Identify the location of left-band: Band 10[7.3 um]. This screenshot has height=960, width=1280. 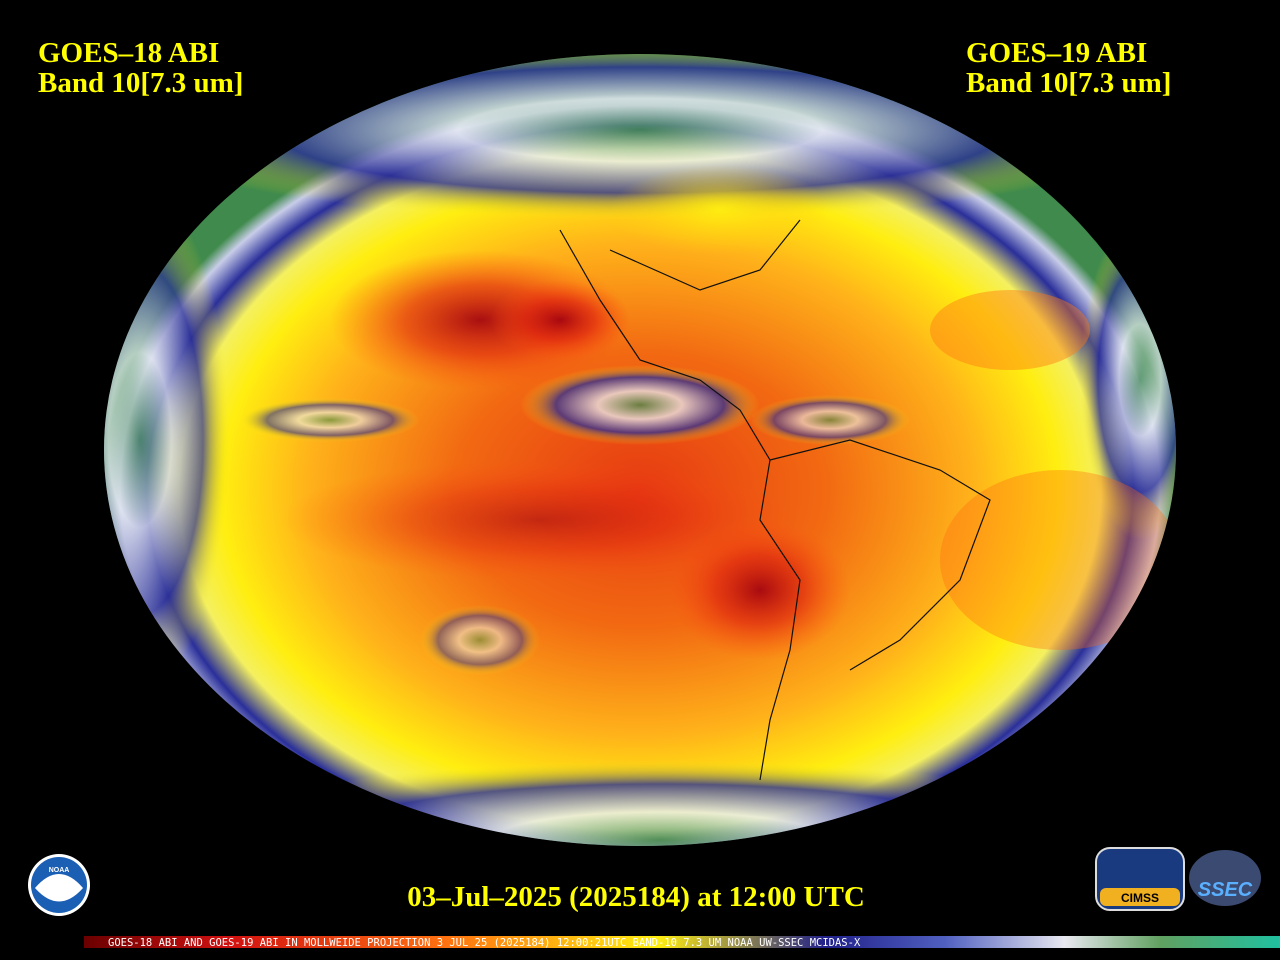
(140, 83).